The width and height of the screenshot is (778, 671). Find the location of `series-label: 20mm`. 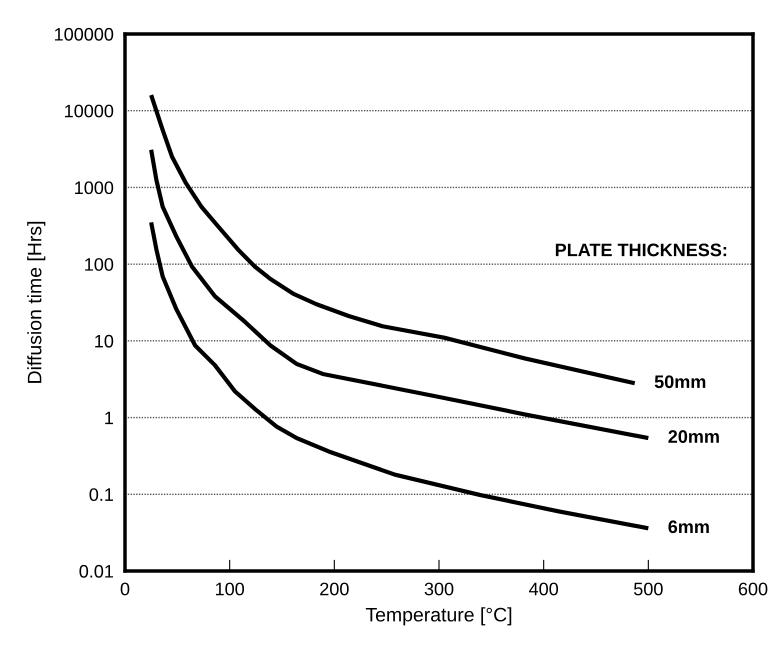

series-label: 20mm is located at coordinates (693, 436).